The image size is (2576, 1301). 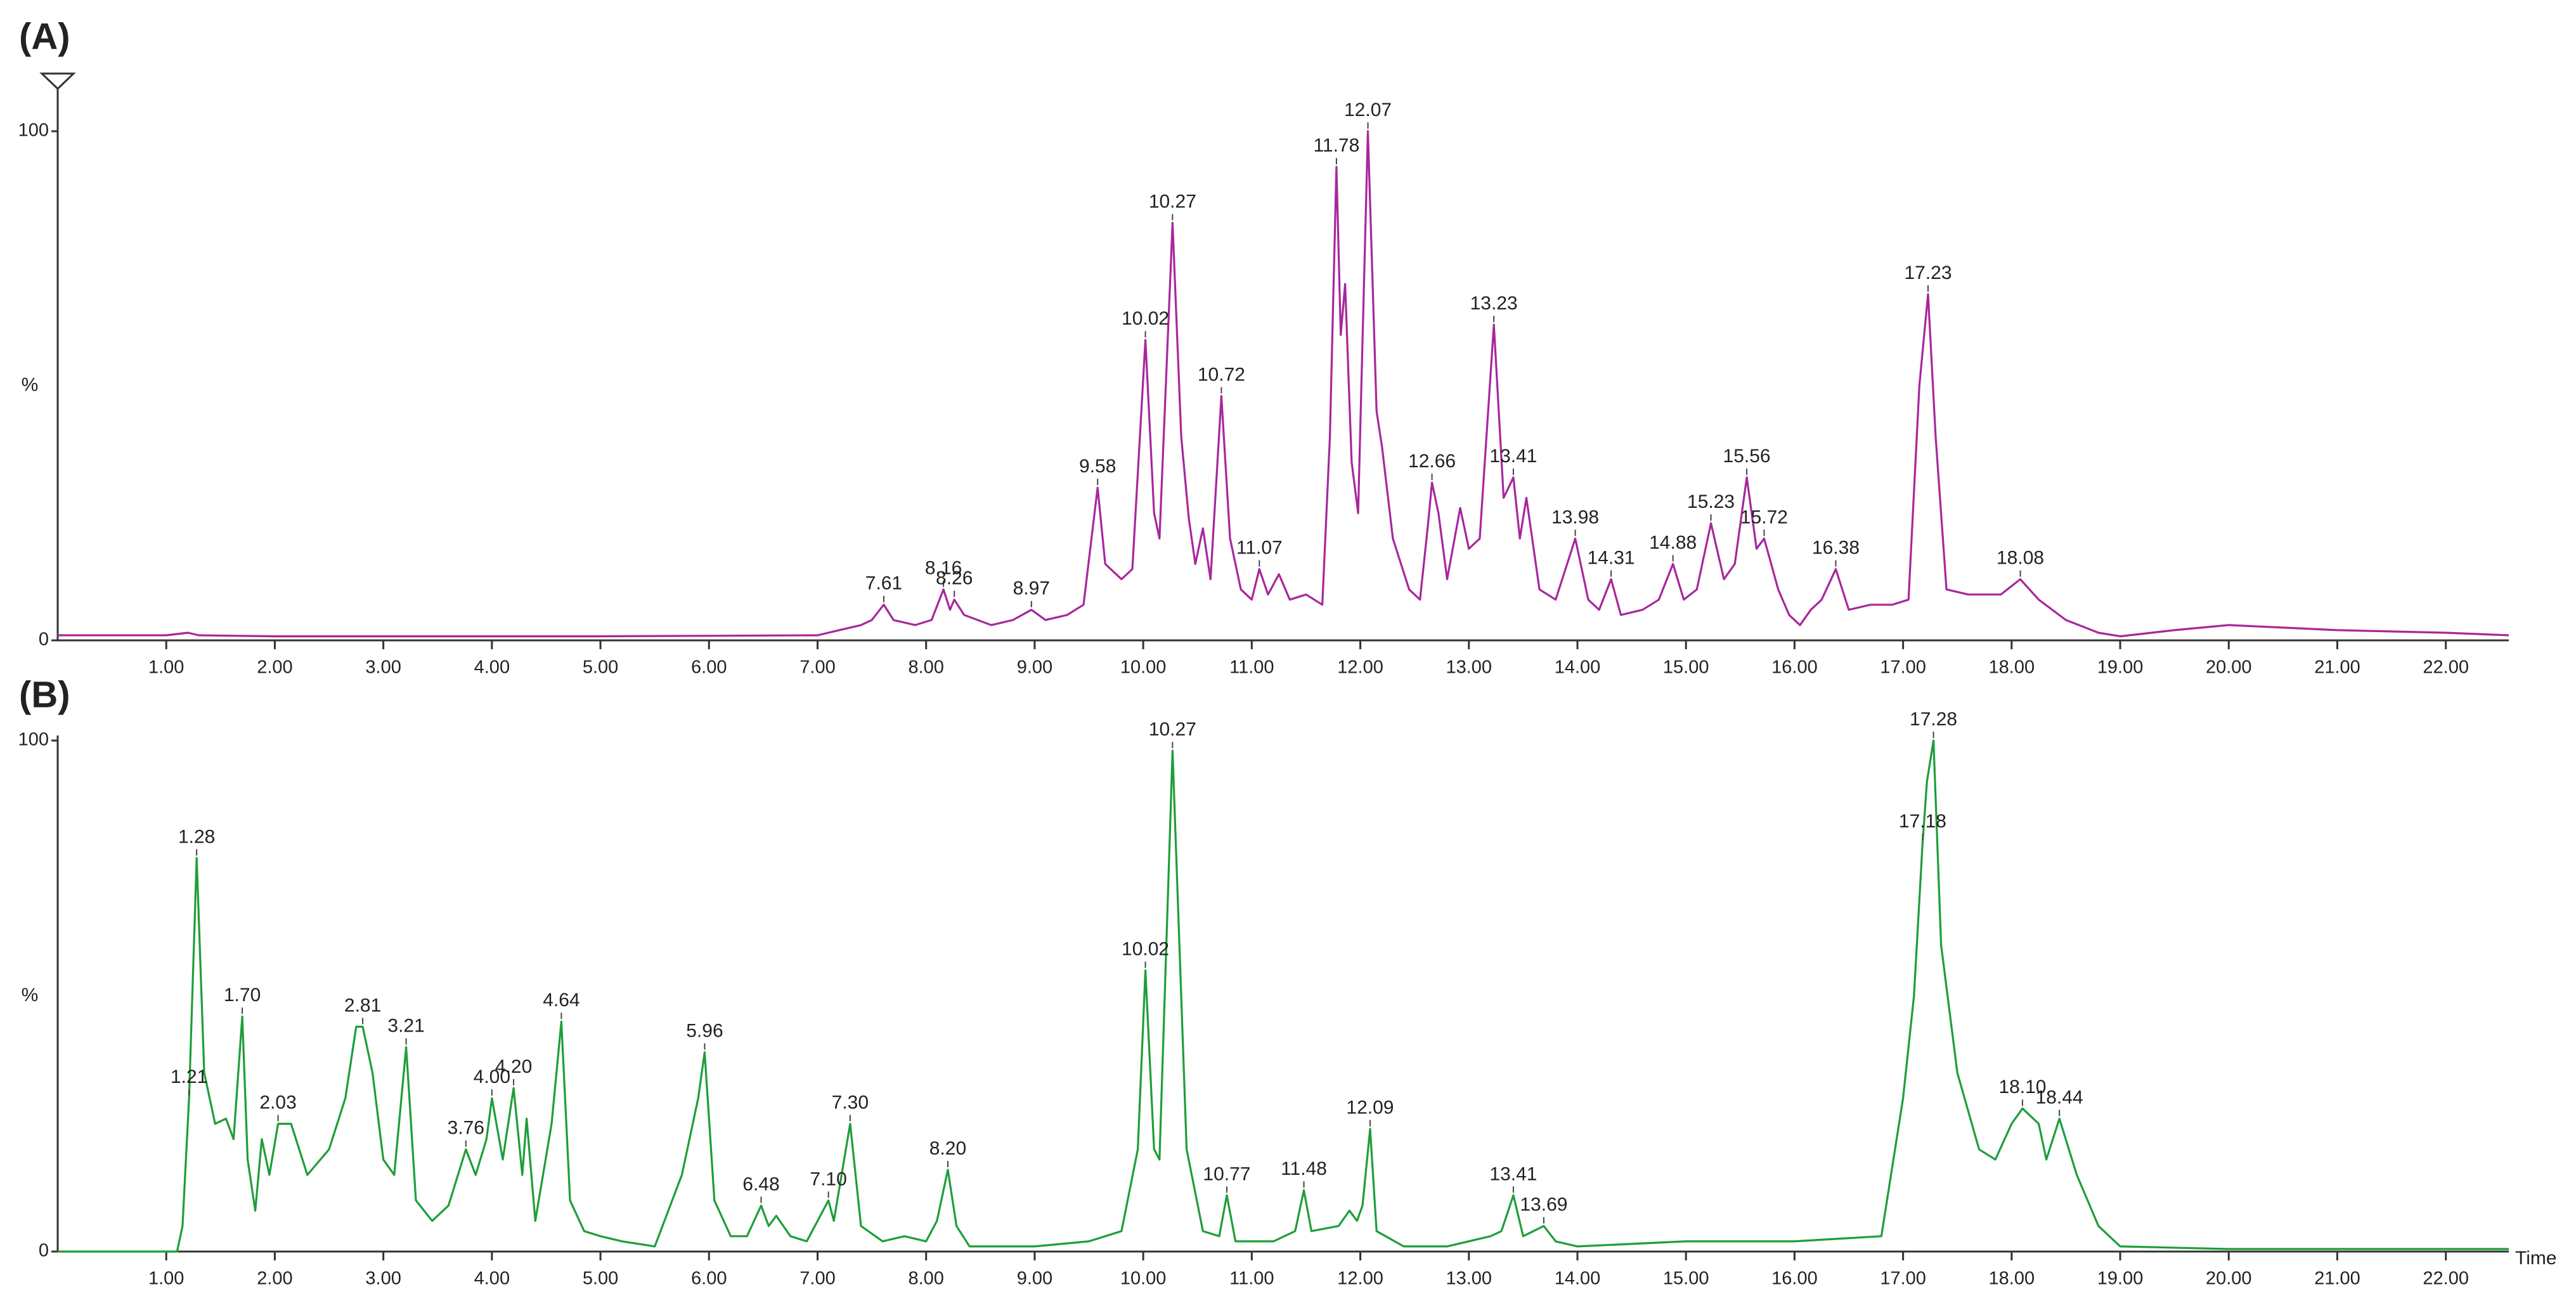 What do you see at coordinates (1747, 457) in the screenshot?
I see `peak-label: 15.56` at bounding box center [1747, 457].